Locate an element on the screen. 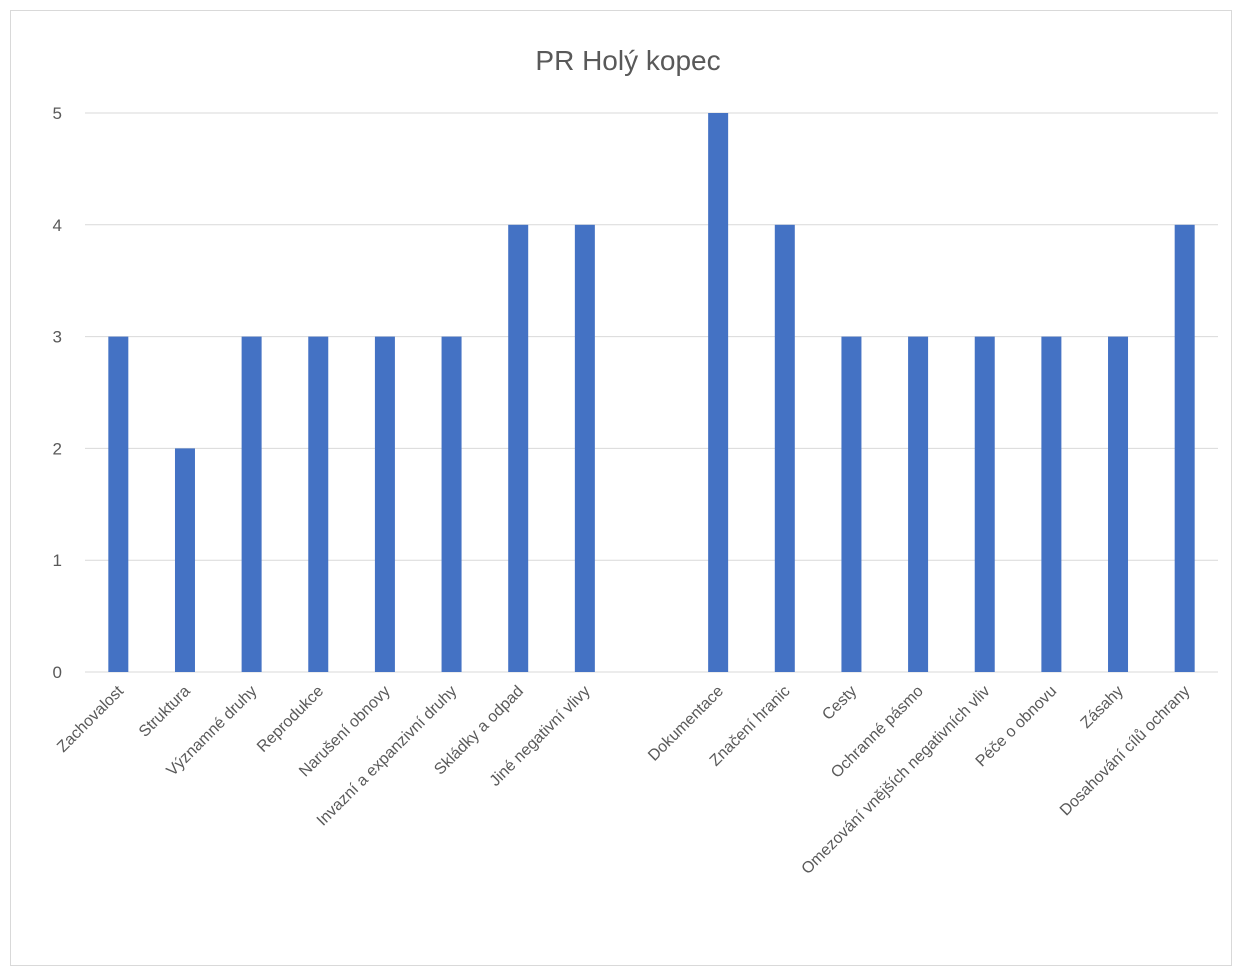 The image size is (1235, 968). y-tick-label: 2 is located at coordinates (57, 448).